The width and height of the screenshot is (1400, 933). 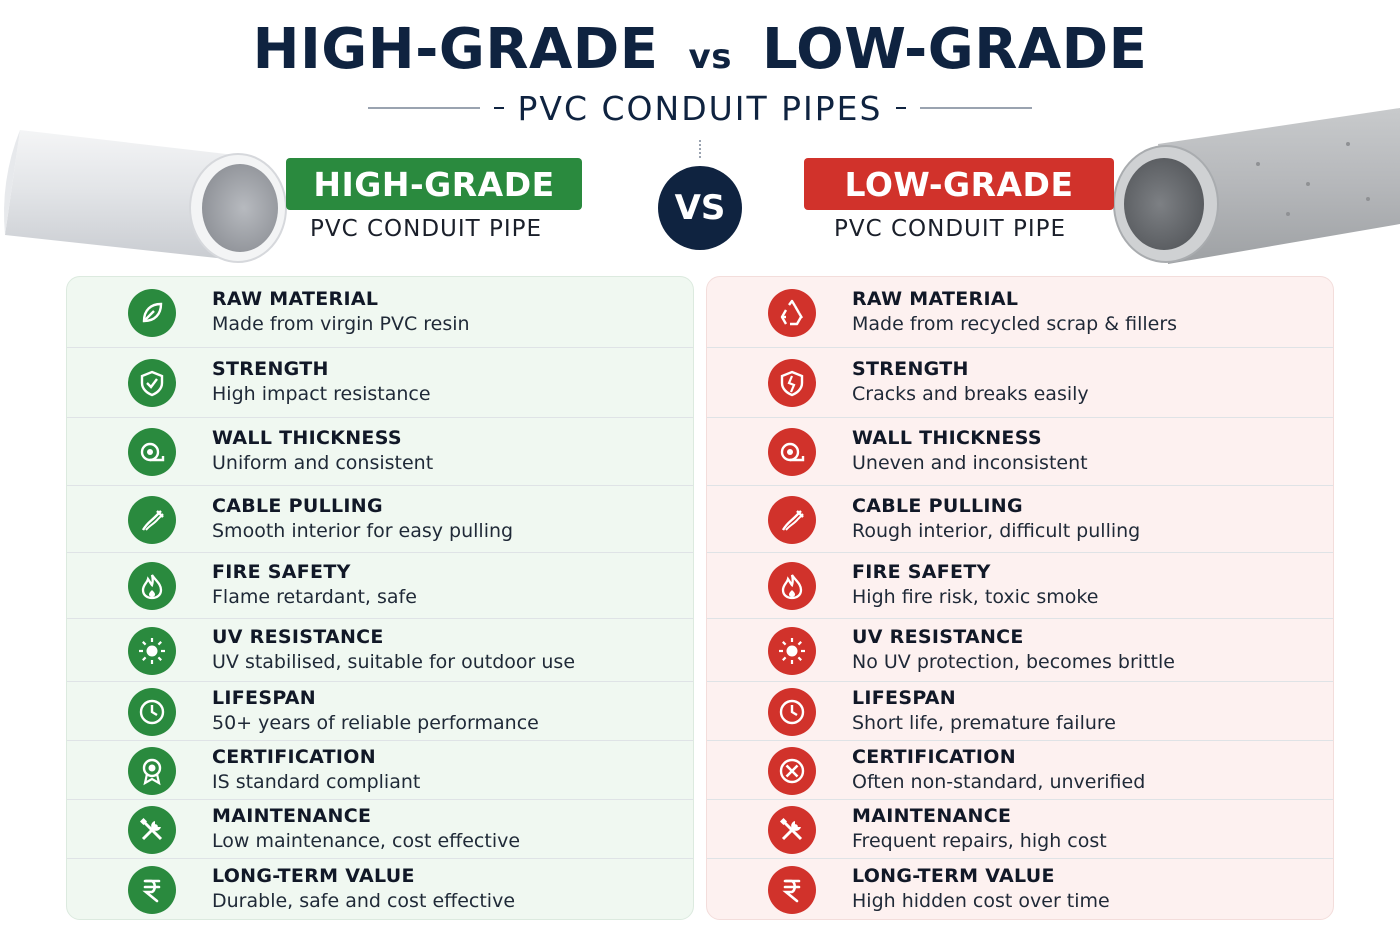 I want to click on comparison-row: STRENGTH Cracks and breaks easily, so click(x=1020, y=383).